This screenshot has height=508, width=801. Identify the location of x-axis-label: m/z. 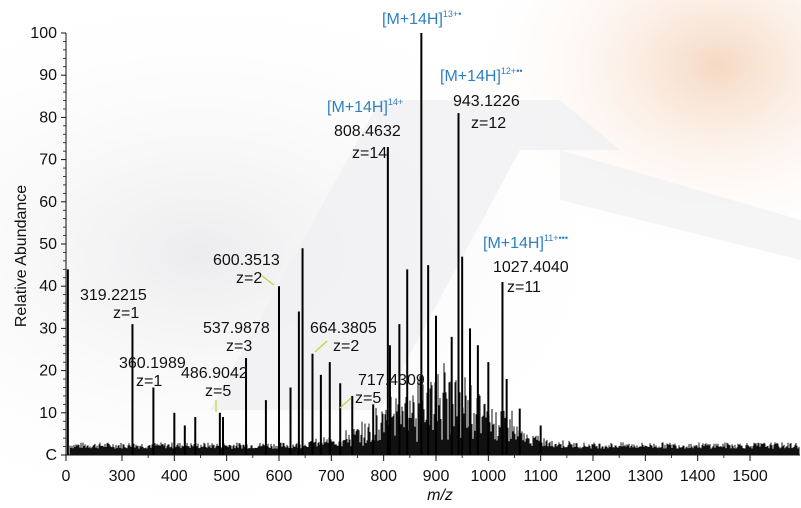
(440, 495).